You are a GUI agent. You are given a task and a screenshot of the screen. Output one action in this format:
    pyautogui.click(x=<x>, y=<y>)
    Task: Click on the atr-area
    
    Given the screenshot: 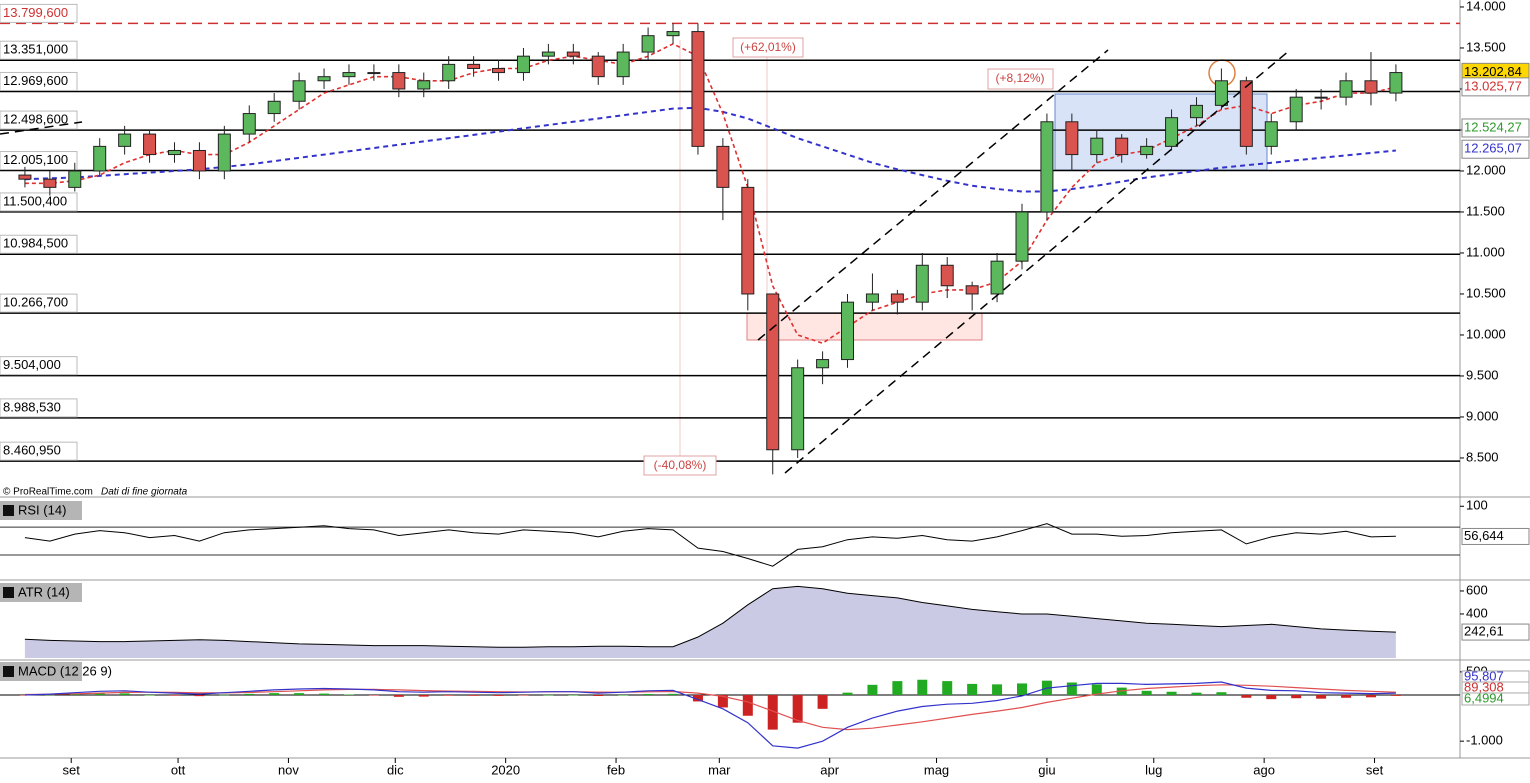 What is the action you would take?
    pyautogui.click(x=710, y=622)
    